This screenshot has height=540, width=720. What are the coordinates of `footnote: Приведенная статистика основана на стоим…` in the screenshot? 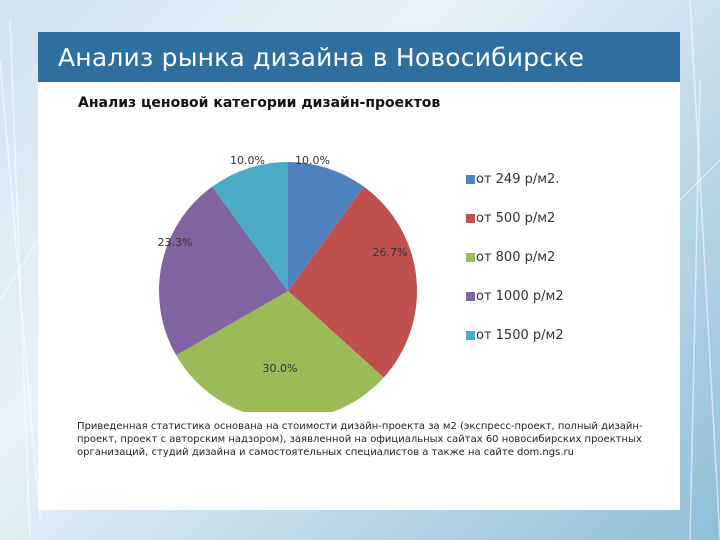 It's located at (360, 439).